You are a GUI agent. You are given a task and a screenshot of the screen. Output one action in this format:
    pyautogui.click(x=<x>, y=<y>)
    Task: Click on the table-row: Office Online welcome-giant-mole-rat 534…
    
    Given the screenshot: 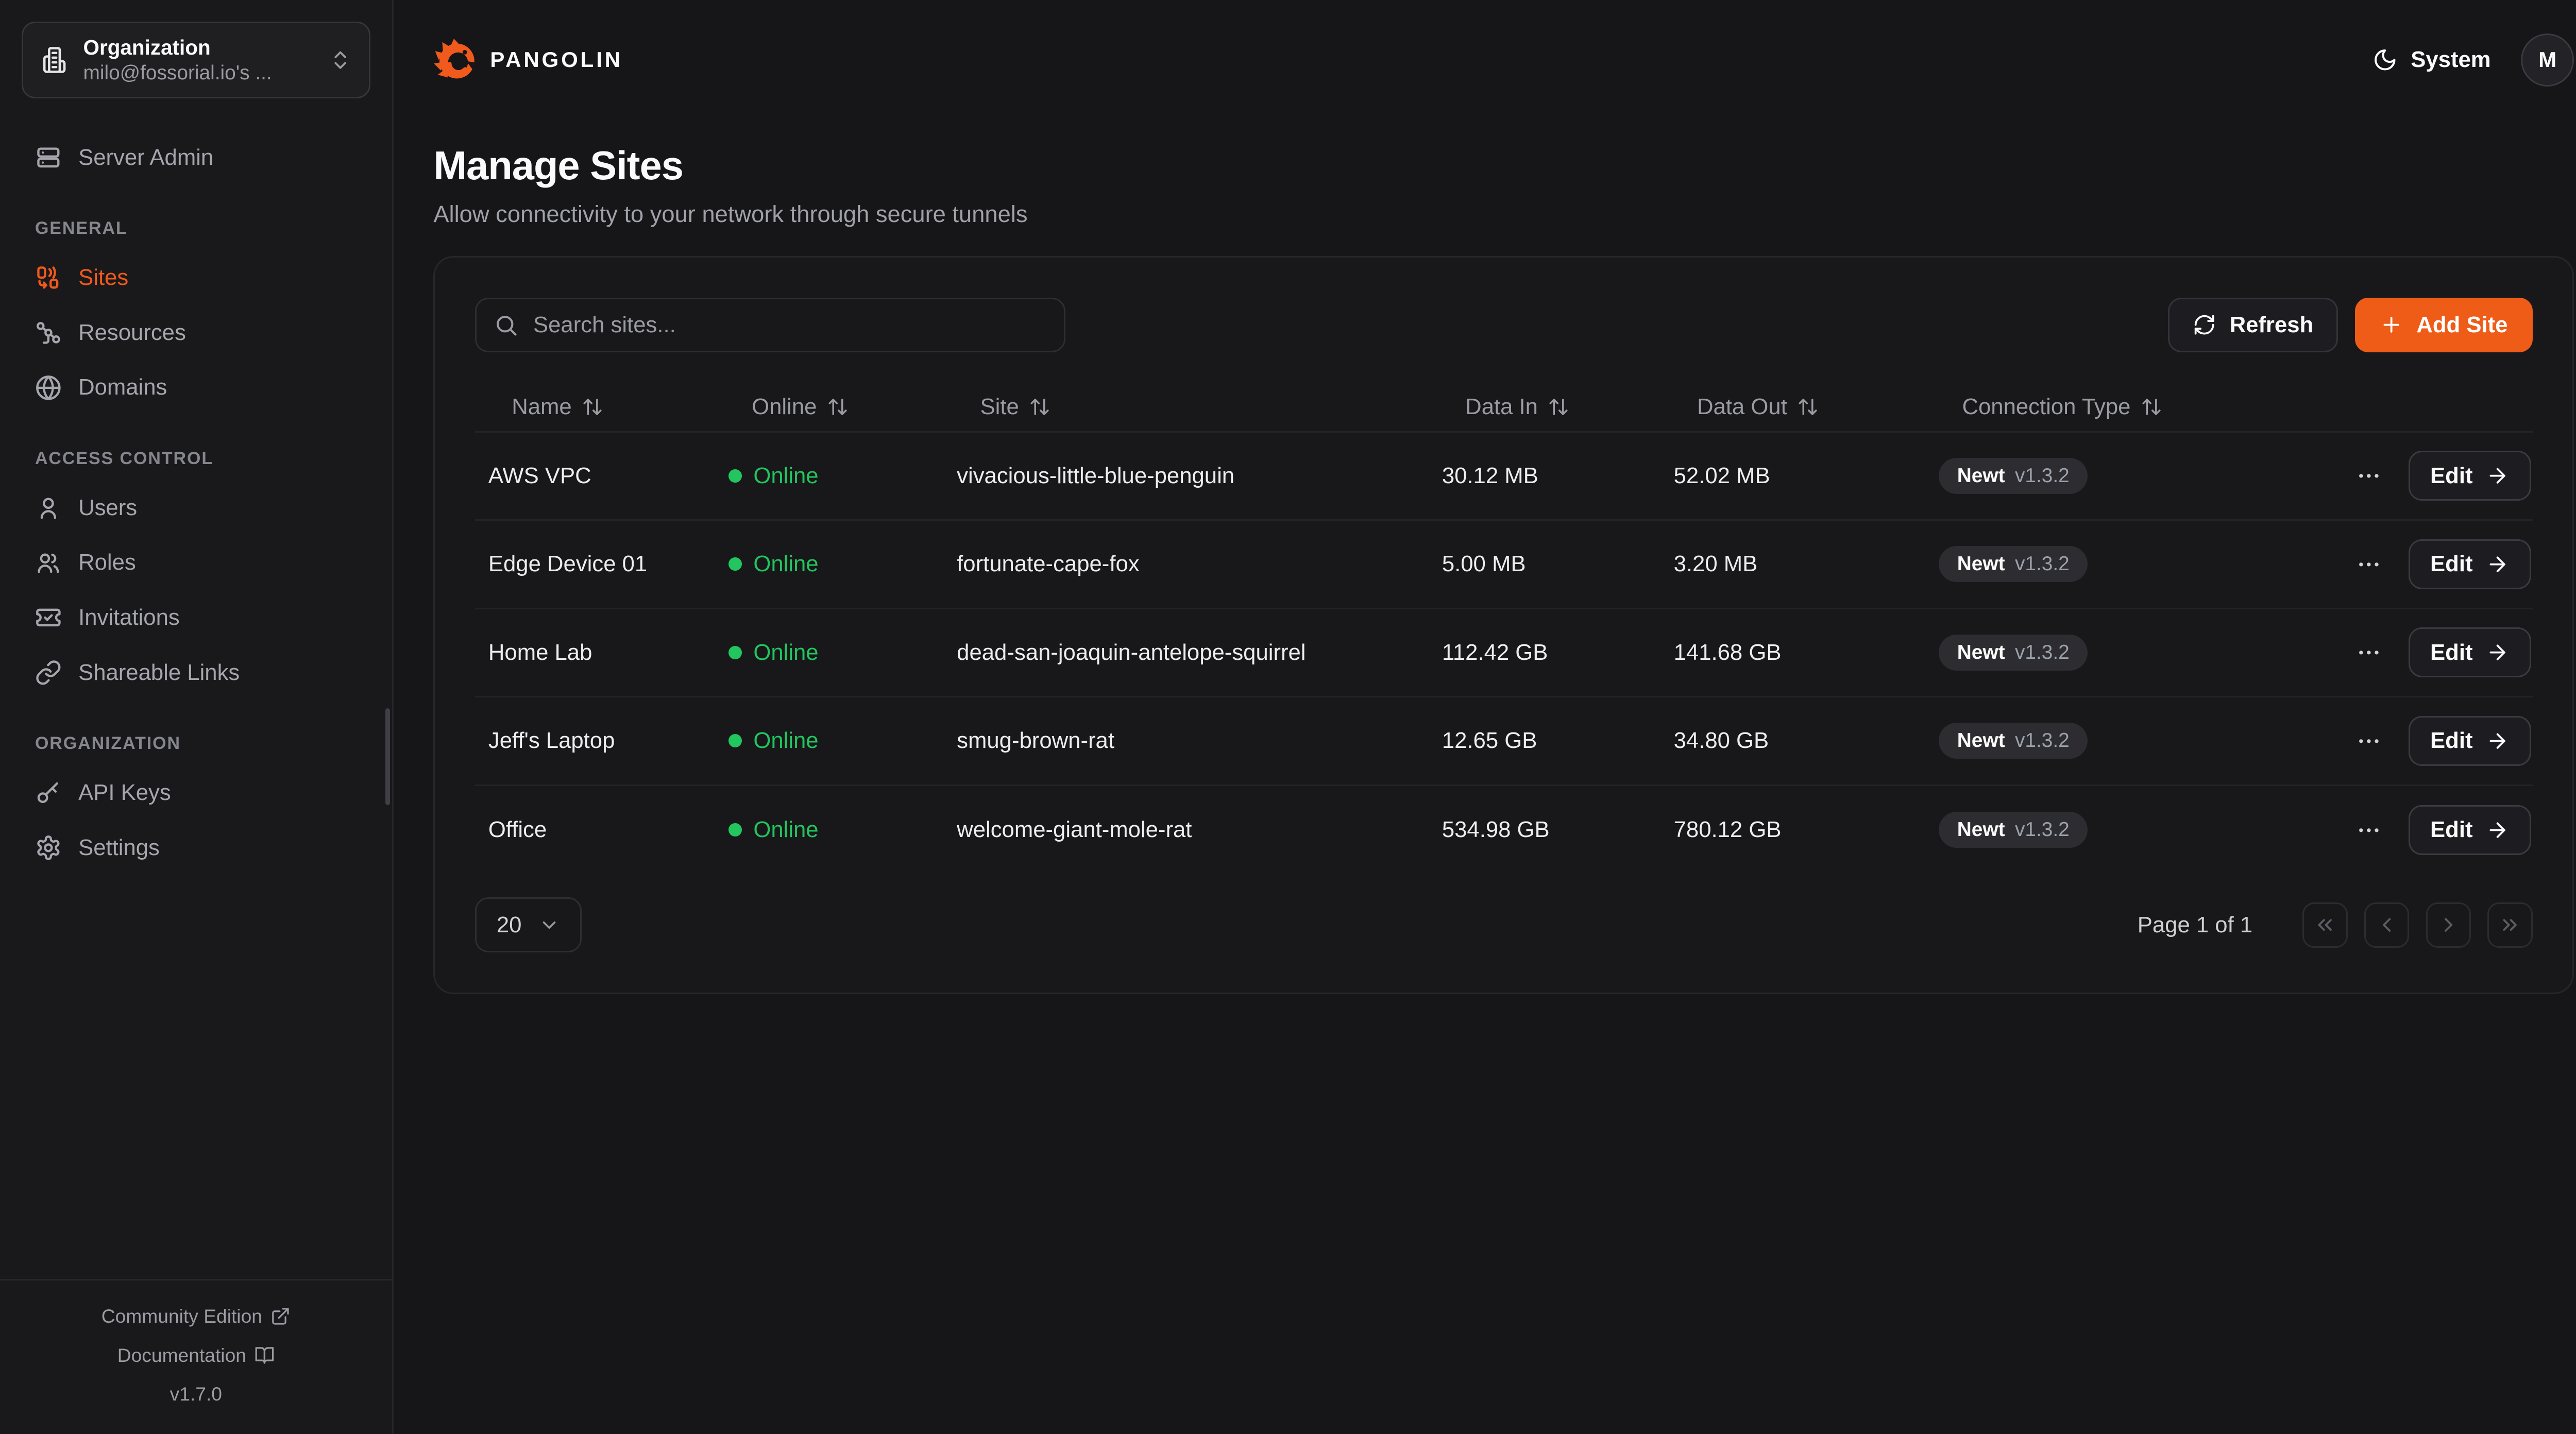 What is the action you would take?
    pyautogui.click(x=1504, y=830)
    